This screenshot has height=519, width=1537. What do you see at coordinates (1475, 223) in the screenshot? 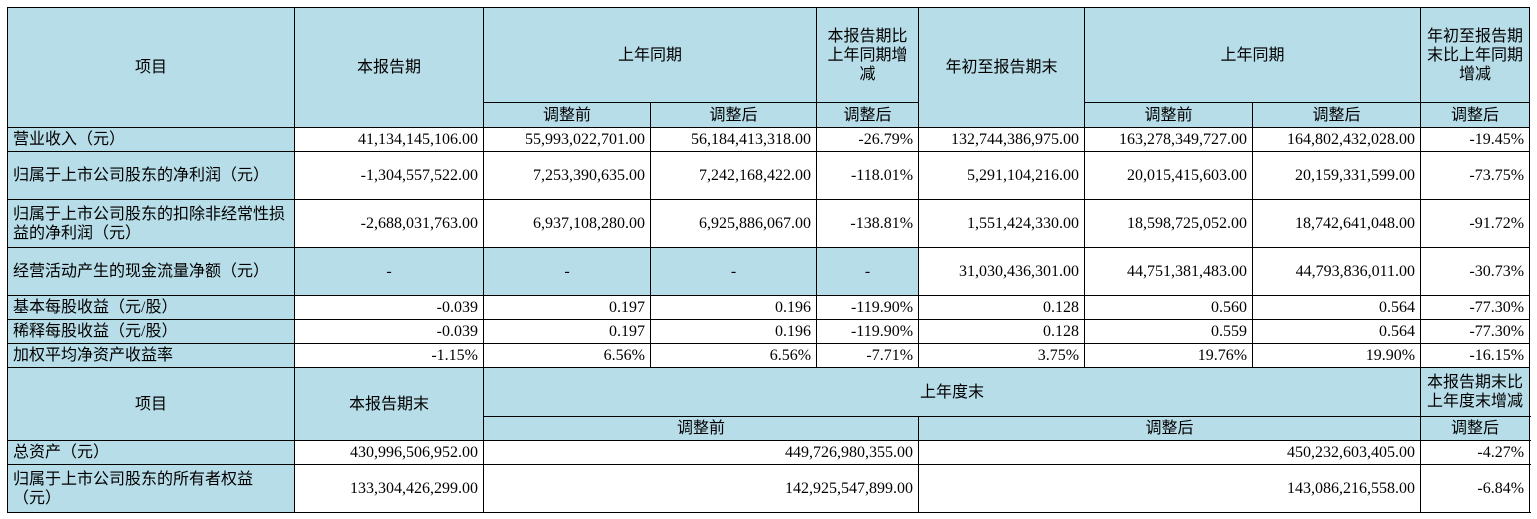
I see `cell-ytd-change: -91.72%` at bounding box center [1475, 223].